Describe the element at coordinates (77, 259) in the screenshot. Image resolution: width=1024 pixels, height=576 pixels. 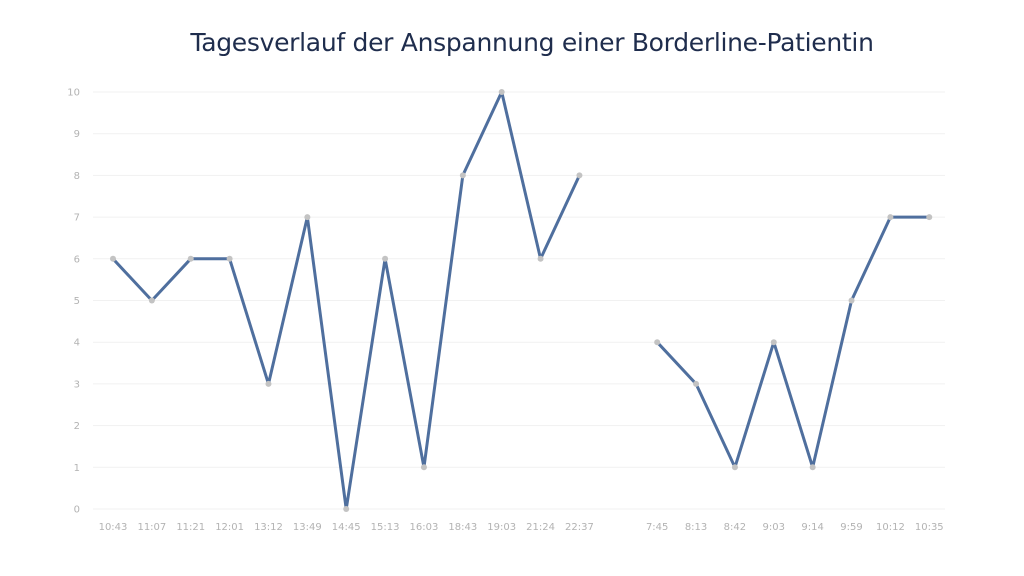
I see `y-tick-label: 6` at that location.